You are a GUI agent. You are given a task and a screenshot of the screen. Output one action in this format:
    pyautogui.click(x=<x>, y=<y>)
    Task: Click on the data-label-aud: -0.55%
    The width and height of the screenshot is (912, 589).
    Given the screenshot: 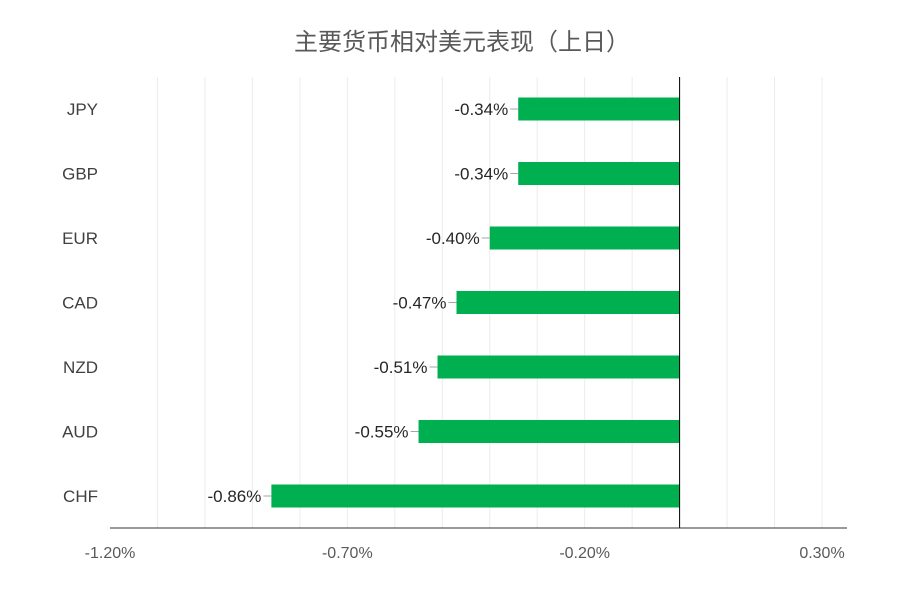 What is the action you would take?
    pyautogui.click(x=382, y=432)
    